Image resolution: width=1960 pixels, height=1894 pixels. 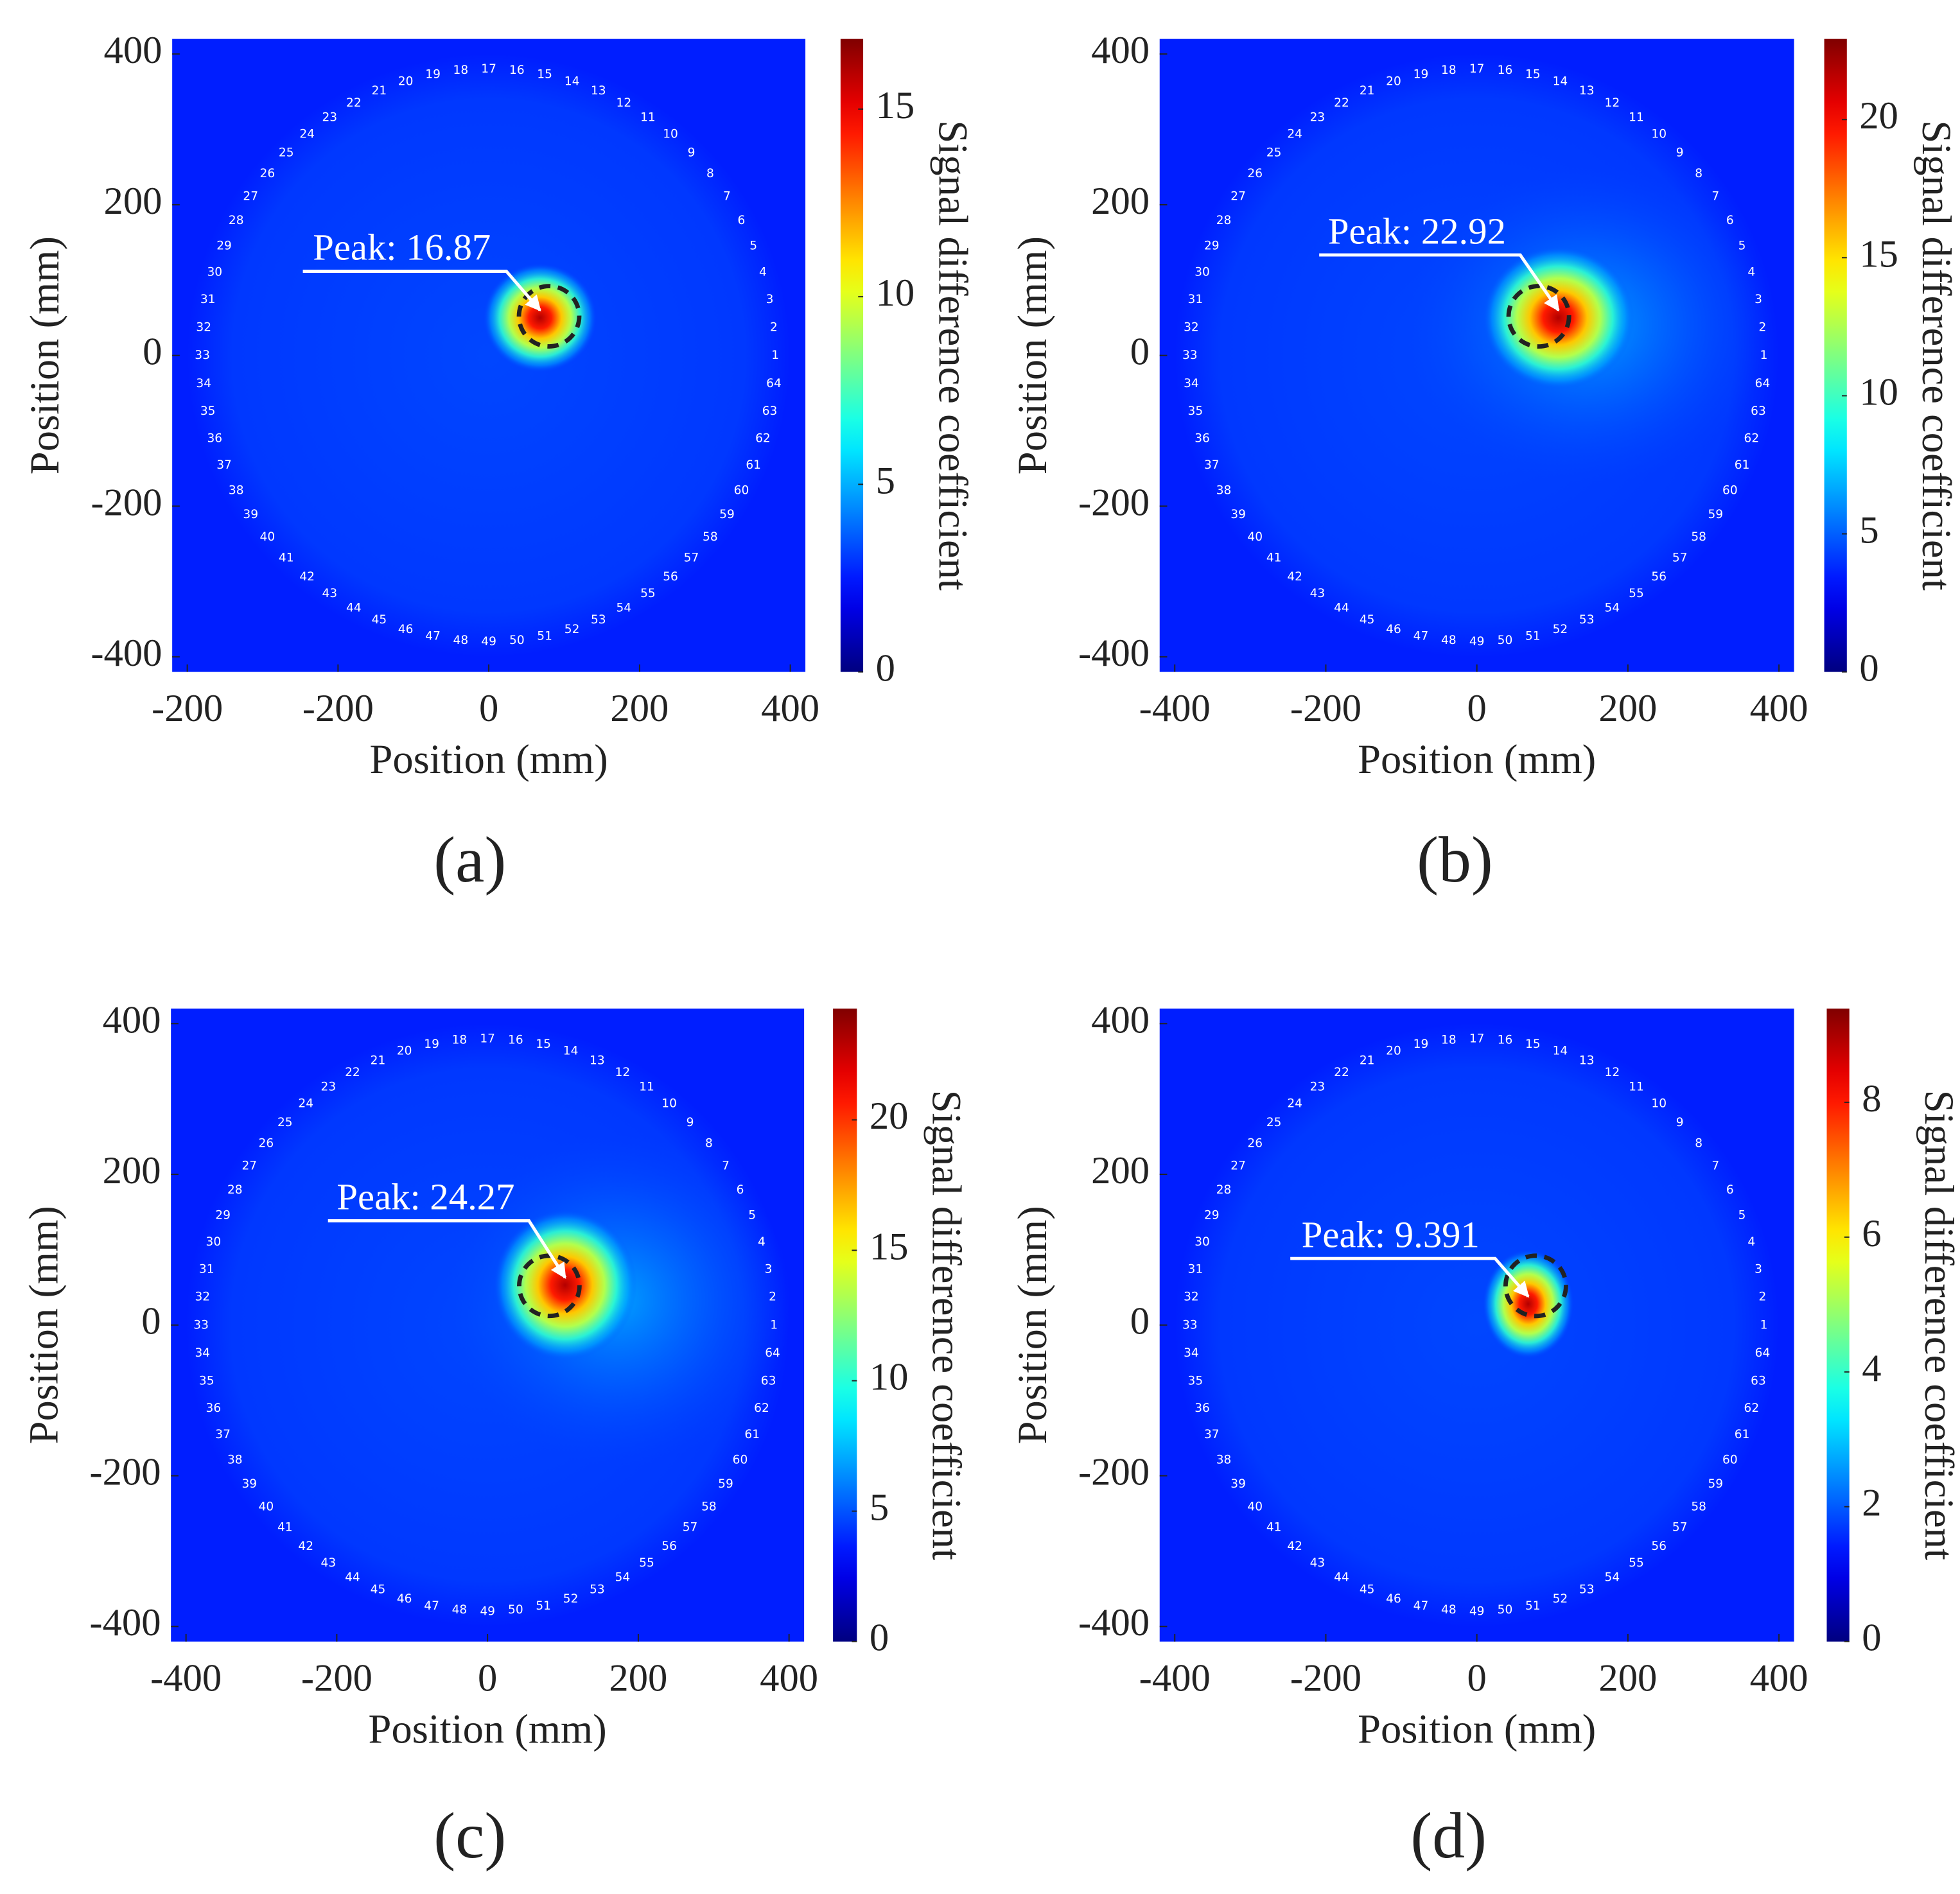 I want to click on electrode-label: 8, so click(x=1699, y=174).